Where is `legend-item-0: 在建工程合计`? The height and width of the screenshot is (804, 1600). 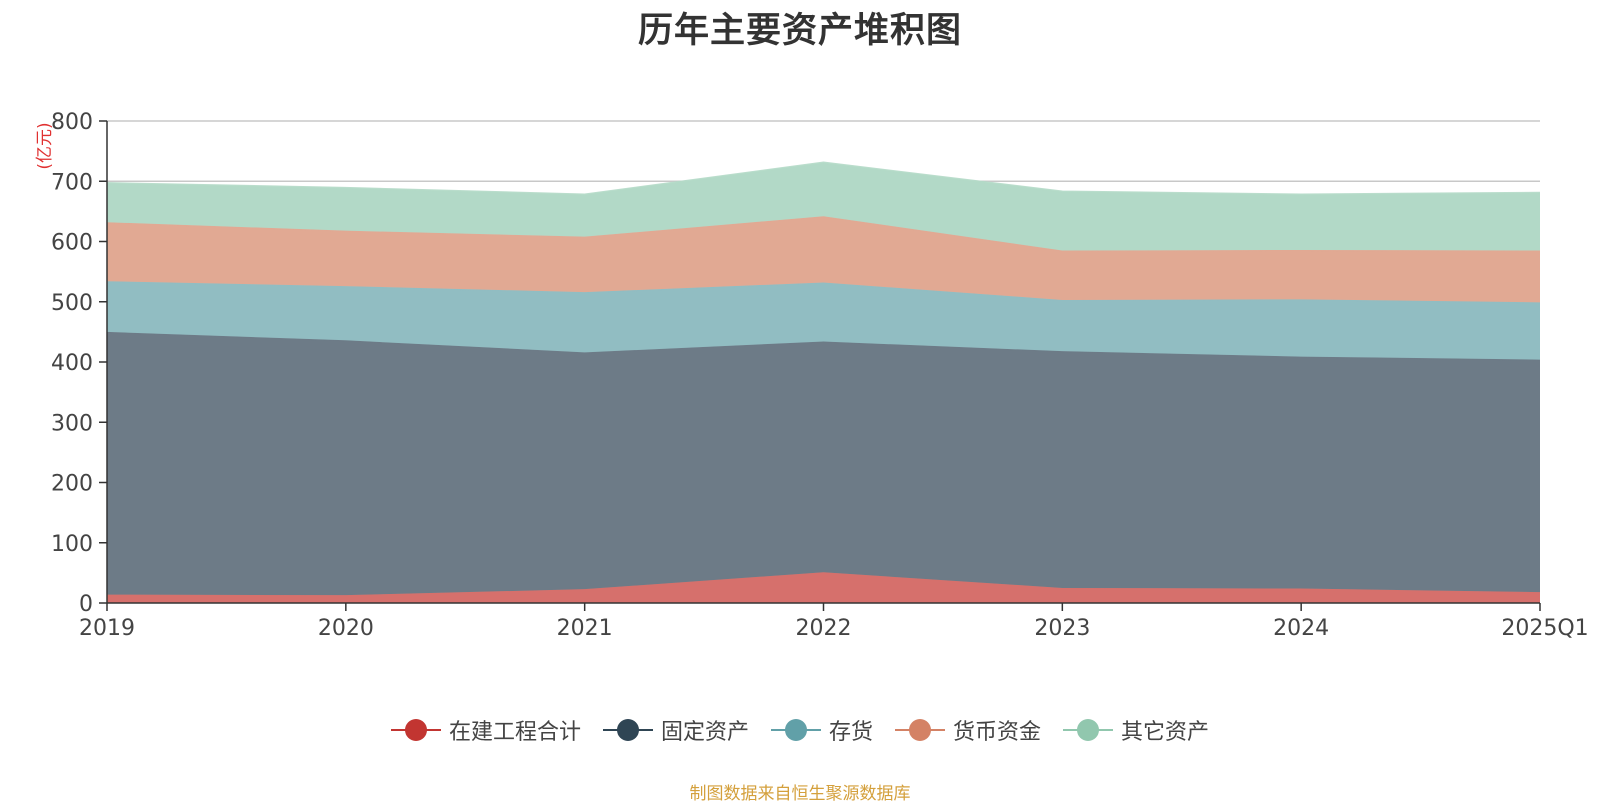 legend-item-0: 在建工程合计 is located at coordinates (485, 730).